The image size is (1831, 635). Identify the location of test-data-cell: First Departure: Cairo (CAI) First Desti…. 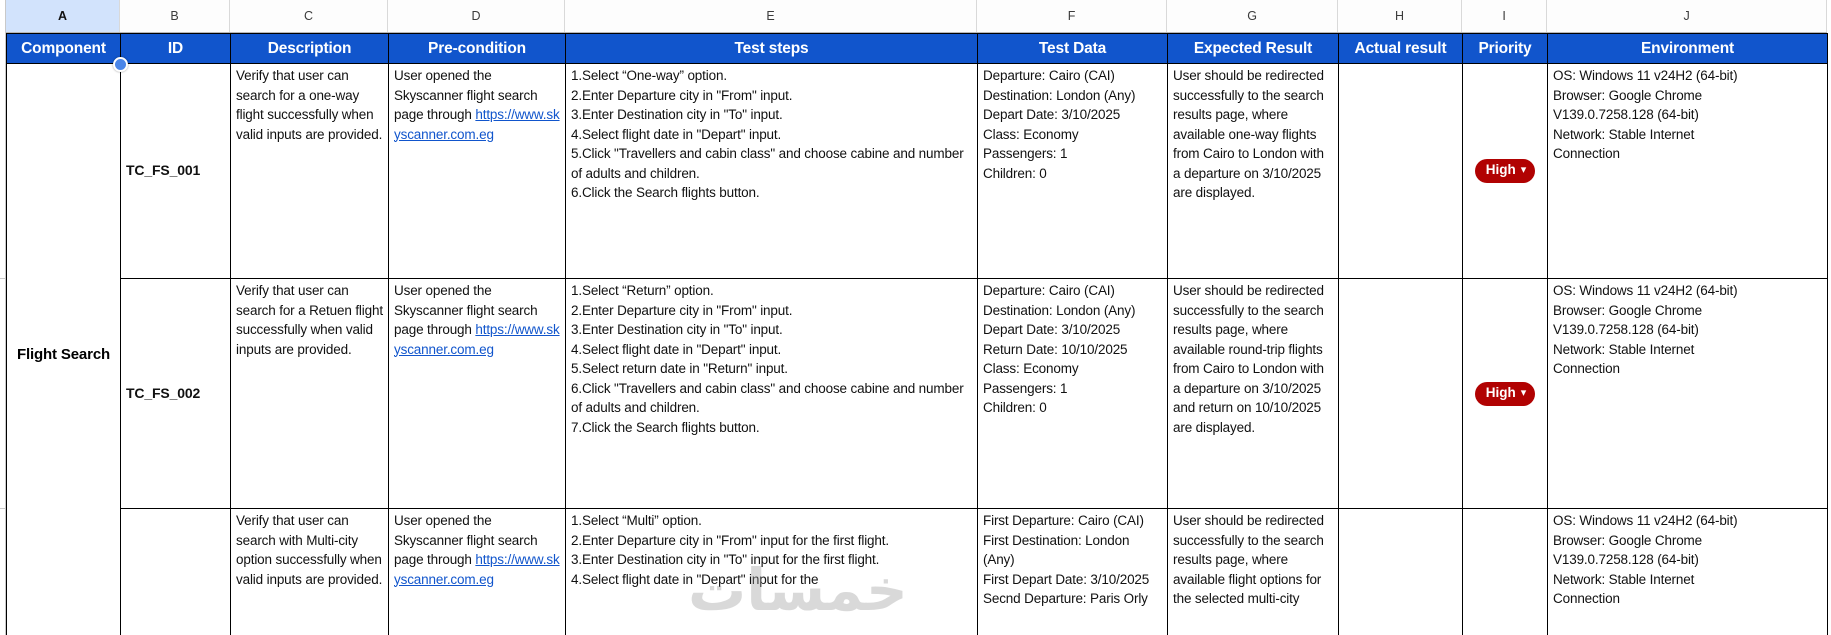
(1072, 571).